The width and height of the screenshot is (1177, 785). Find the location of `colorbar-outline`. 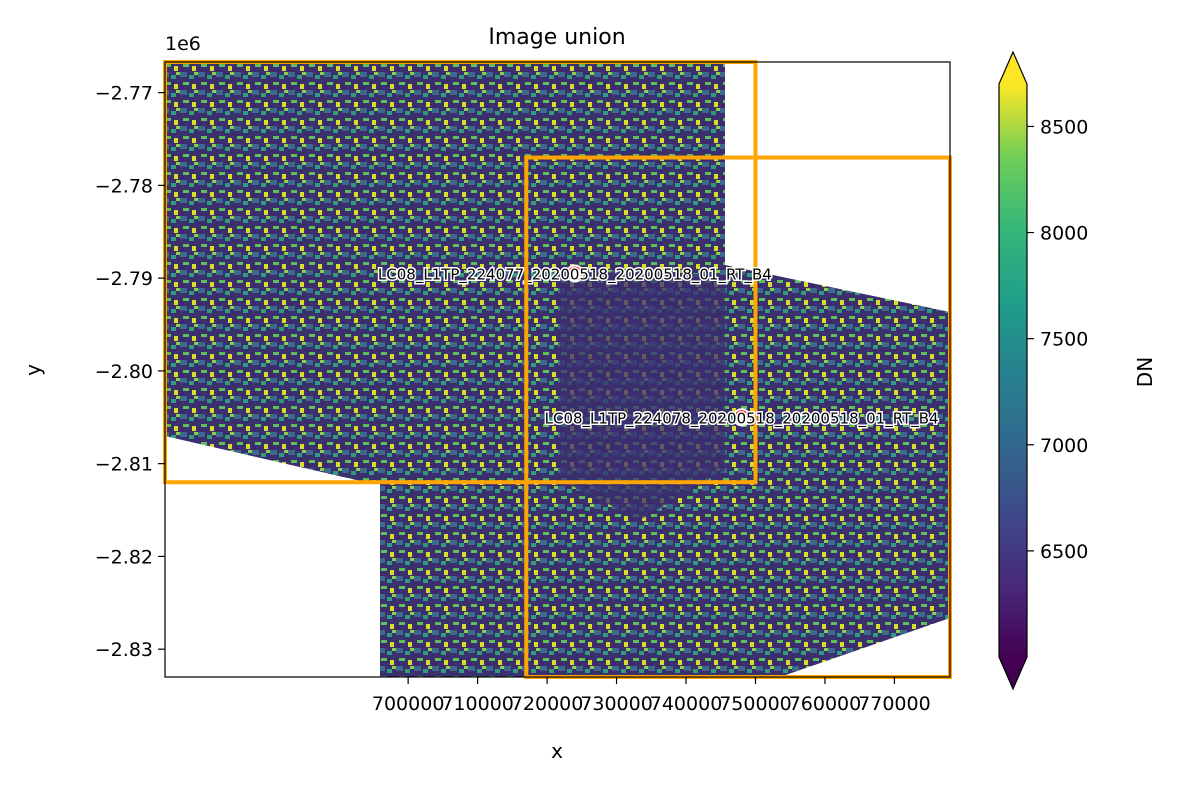

colorbar-outline is located at coordinates (1013, 370).